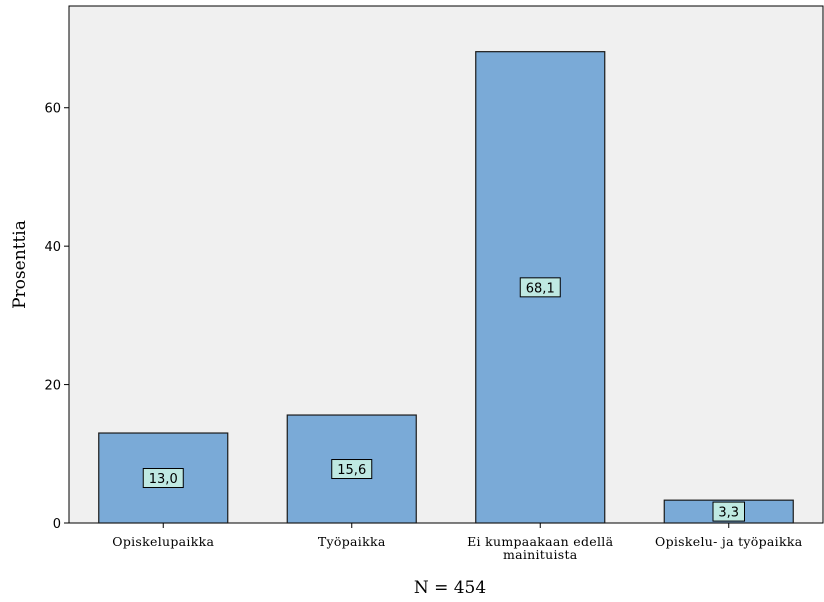 The image size is (824, 602). What do you see at coordinates (352, 541) in the screenshot?
I see `x-tick-label: Työpaikka` at bounding box center [352, 541].